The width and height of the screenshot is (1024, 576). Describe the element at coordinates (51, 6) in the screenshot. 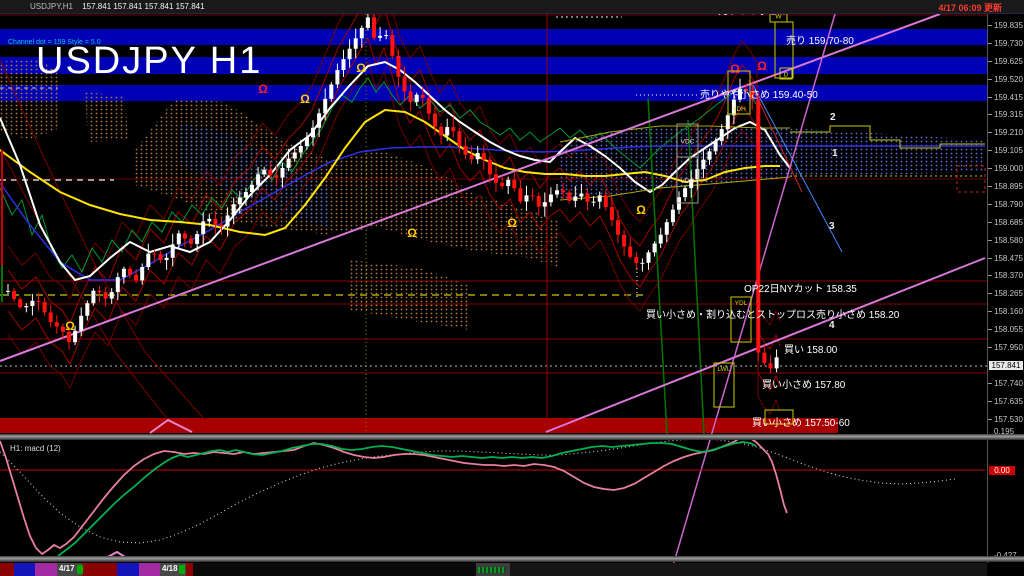

I see `symbol-period-label: USDJPY,H1` at that location.